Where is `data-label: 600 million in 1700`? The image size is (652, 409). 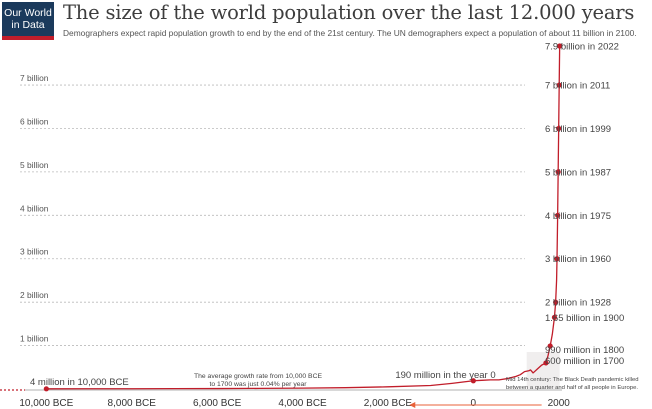
data-label: 600 million in 1700 is located at coordinates (584, 361).